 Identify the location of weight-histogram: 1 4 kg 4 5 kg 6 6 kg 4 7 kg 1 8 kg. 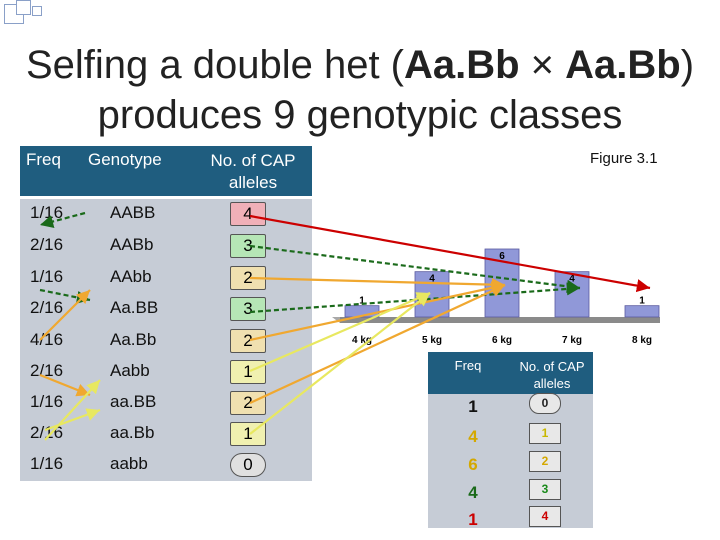
(496, 297).